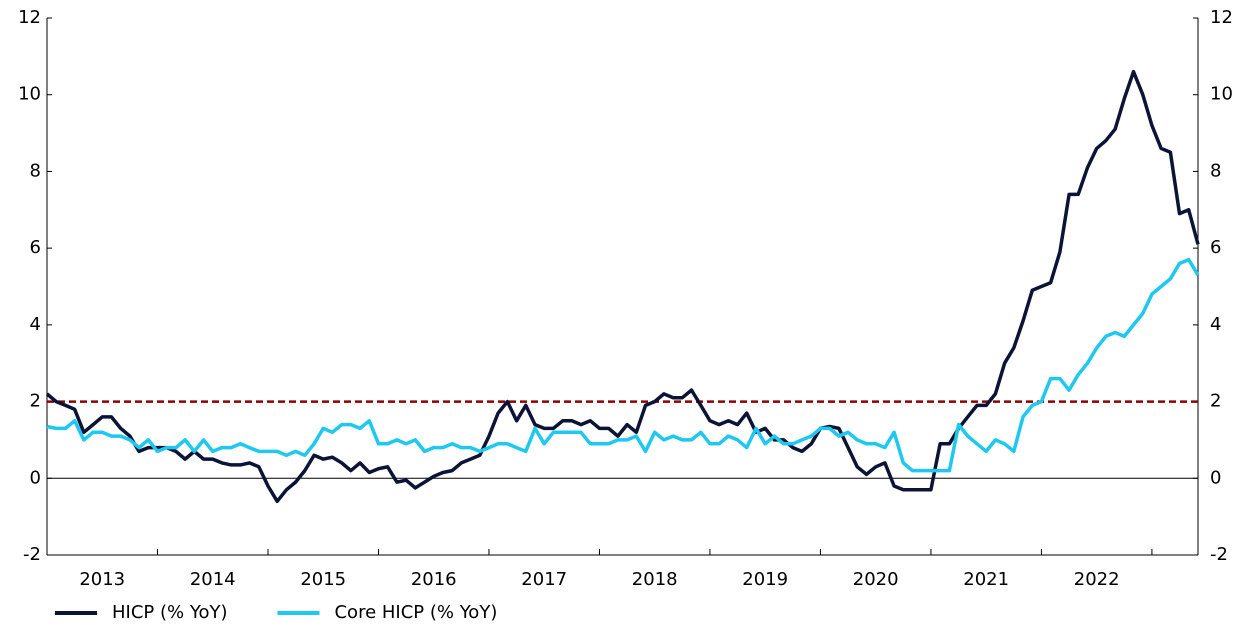  What do you see at coordinates (169, 612) in the screenshot?
I see `legend-label: HICP (% YoY)` at bounding box center [169, 612].